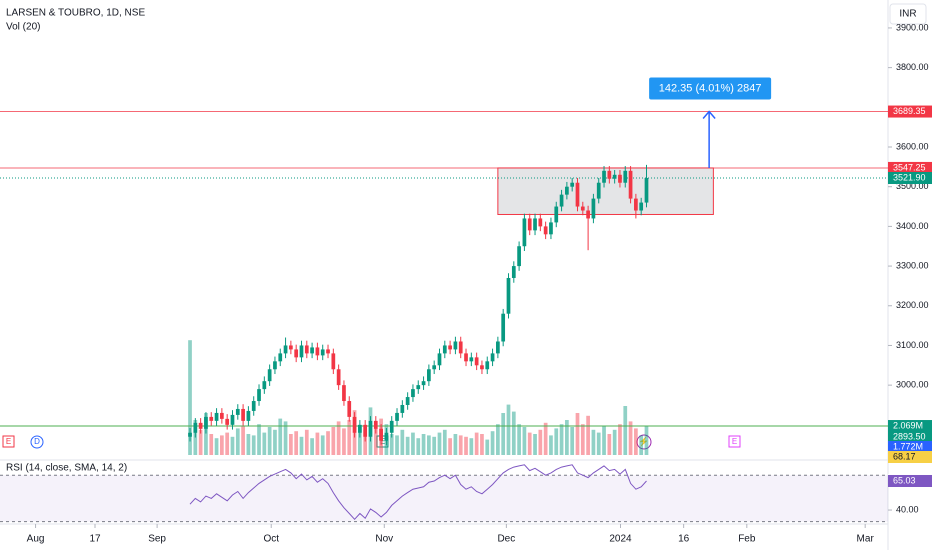 The width and height of the screenshot is (932, 550). What do you see at coordinates (37, 442) in the screenshot?
I see `dividend-icon` at bounding box center [37, 442].